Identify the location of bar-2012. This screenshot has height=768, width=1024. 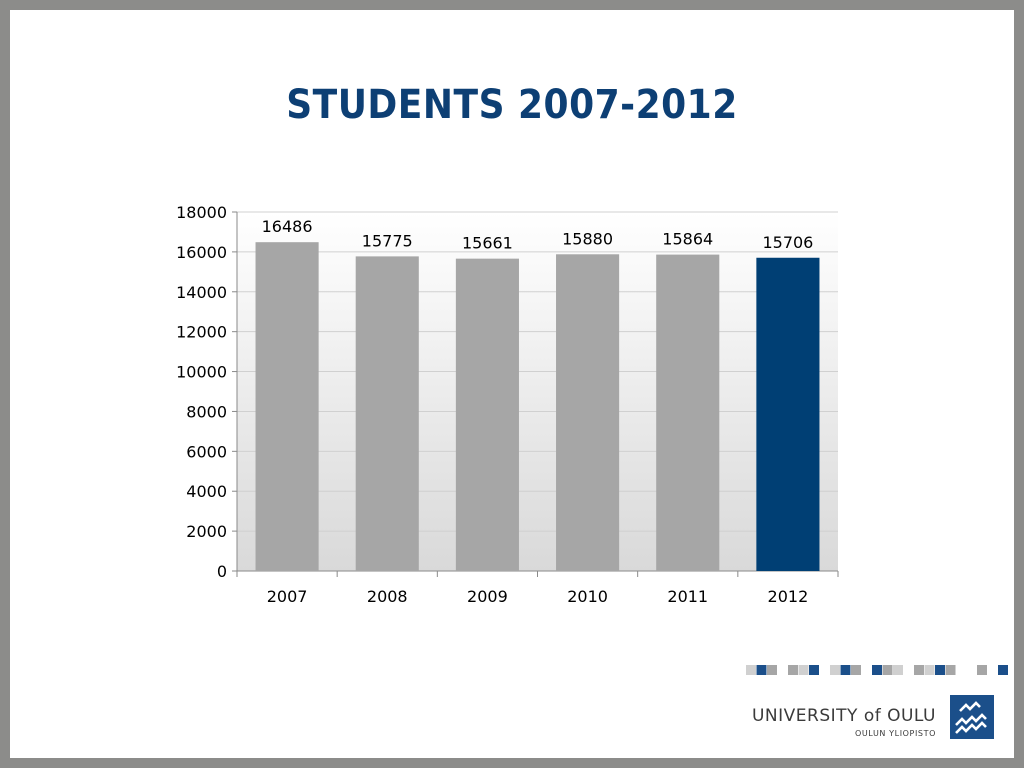
(788, 414).